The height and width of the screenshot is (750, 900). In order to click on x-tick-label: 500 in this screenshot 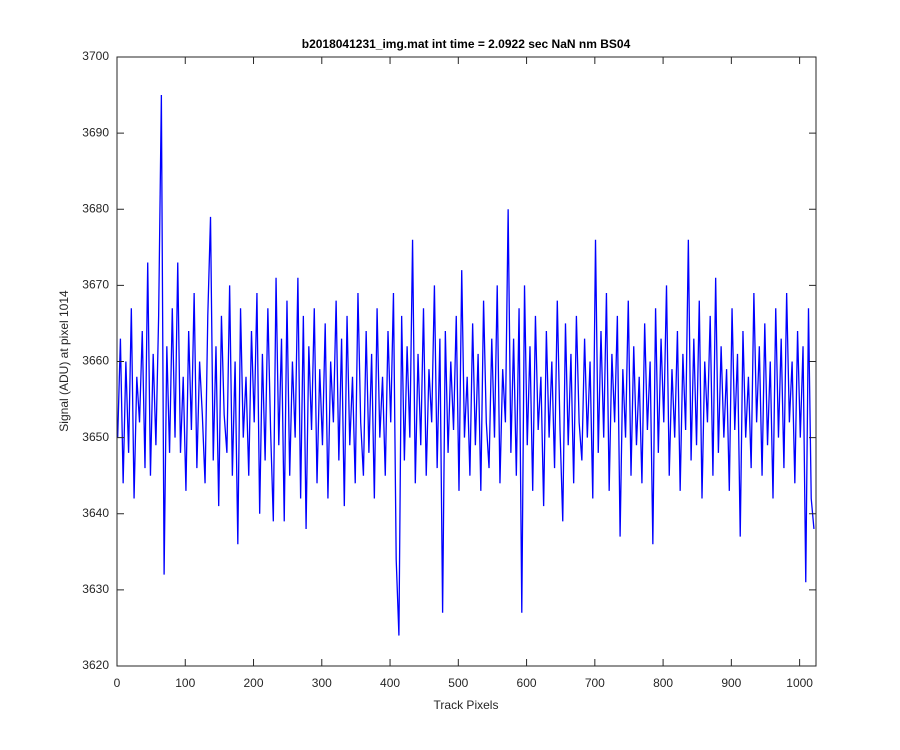, I will do `click(458, 683)`.